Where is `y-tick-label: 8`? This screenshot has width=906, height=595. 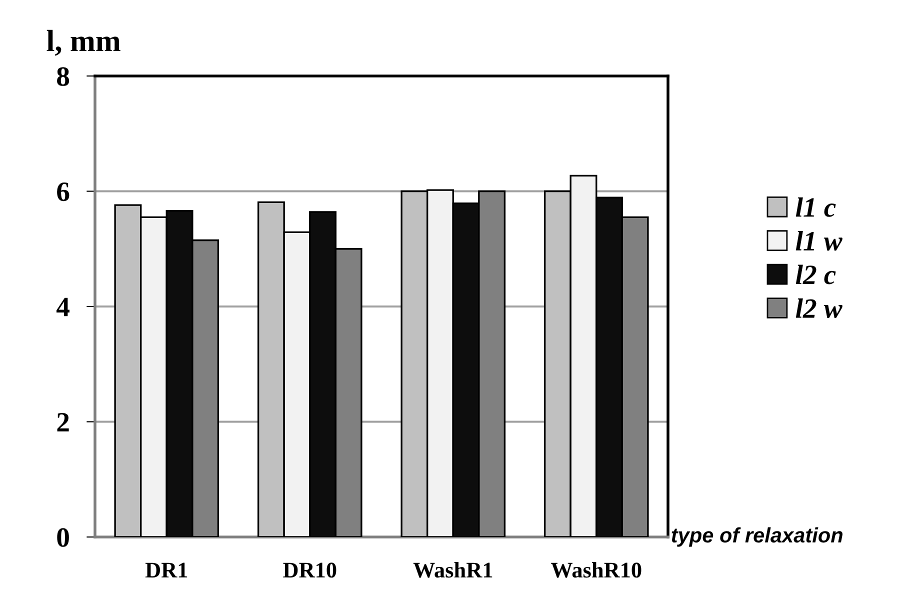 y-tick-label: 8 is located at coordinates (63, 76).